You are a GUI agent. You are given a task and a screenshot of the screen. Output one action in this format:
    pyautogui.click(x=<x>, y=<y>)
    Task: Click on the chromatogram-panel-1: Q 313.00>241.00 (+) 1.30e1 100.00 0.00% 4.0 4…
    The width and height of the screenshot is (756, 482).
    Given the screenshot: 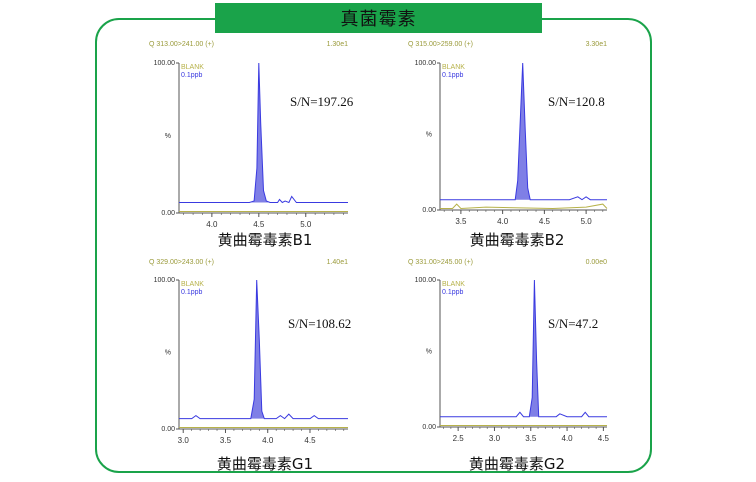 What is the action you would take?
    pyautogui.click(x=251, y=145)
    